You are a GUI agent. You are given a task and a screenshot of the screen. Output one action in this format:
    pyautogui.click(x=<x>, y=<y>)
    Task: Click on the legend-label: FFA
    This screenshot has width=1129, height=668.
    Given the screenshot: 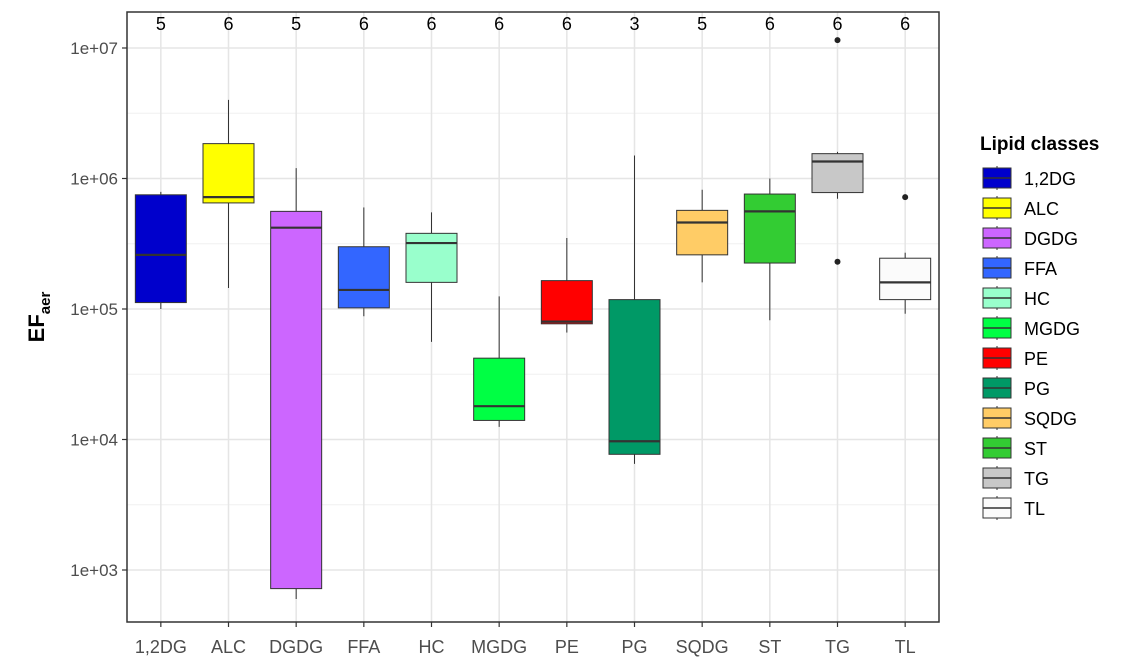 What is the action you would take?
    pyautogui.click(x=1040, y=269)
    